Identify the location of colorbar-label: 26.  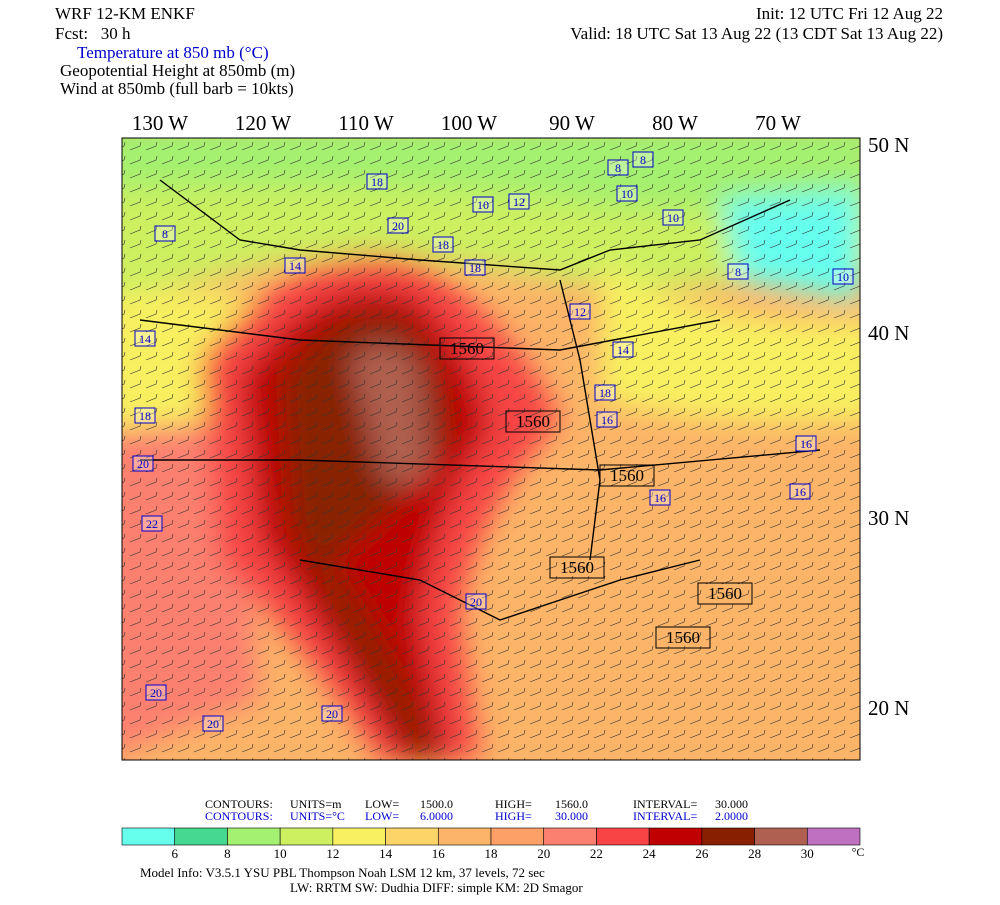
(702, 853).